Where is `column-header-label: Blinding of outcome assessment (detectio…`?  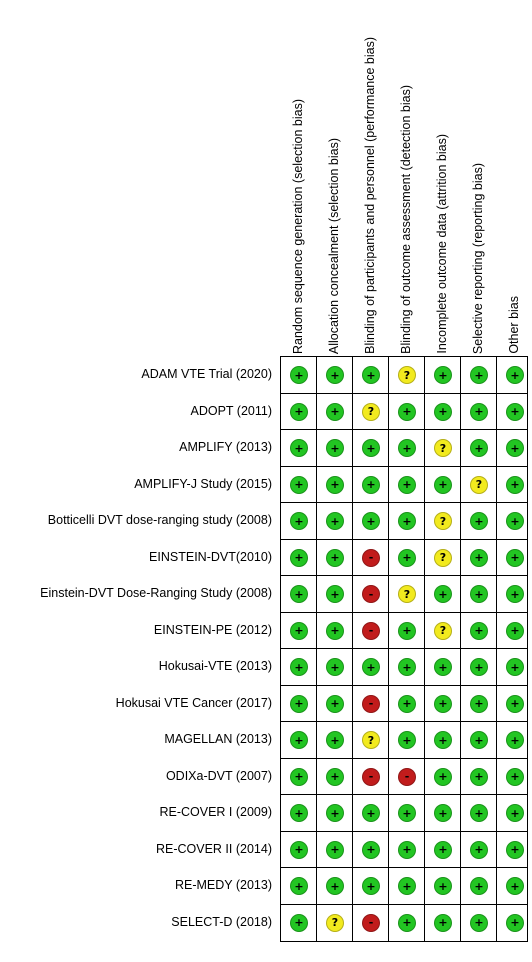
column-header-label: Blinding of outcome assessment (detectio… is located at coordinates (406, 219).